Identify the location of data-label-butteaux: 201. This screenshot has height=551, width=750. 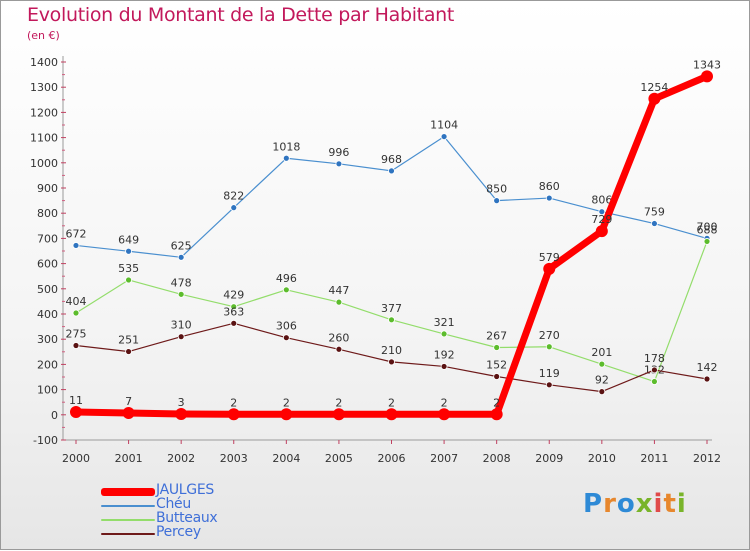
(601, 352).